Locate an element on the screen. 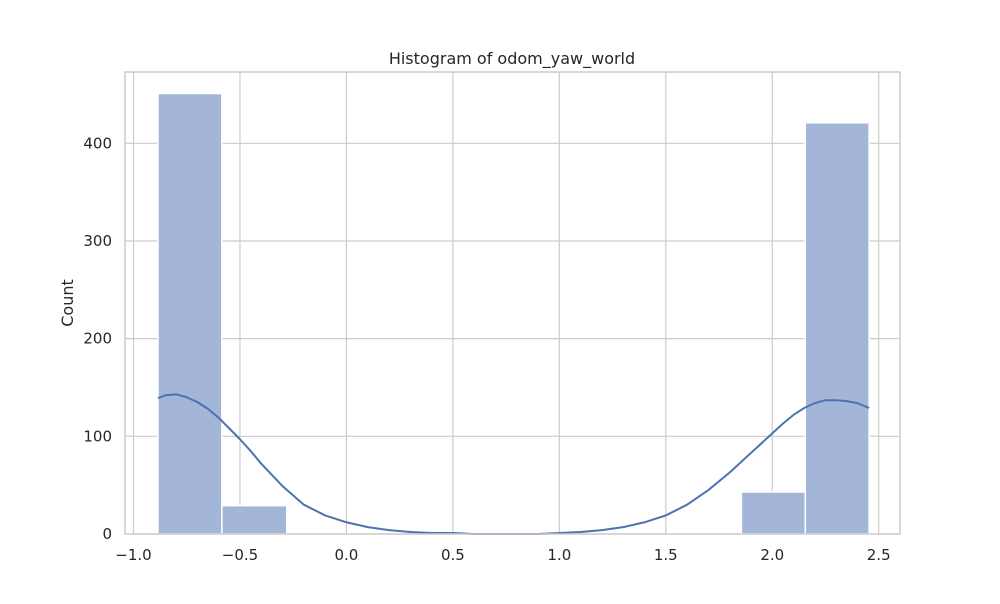 The width and height of the screenshot is (1000, 604). x-tick-label: 1.0 is located at coordinates (559, 555).